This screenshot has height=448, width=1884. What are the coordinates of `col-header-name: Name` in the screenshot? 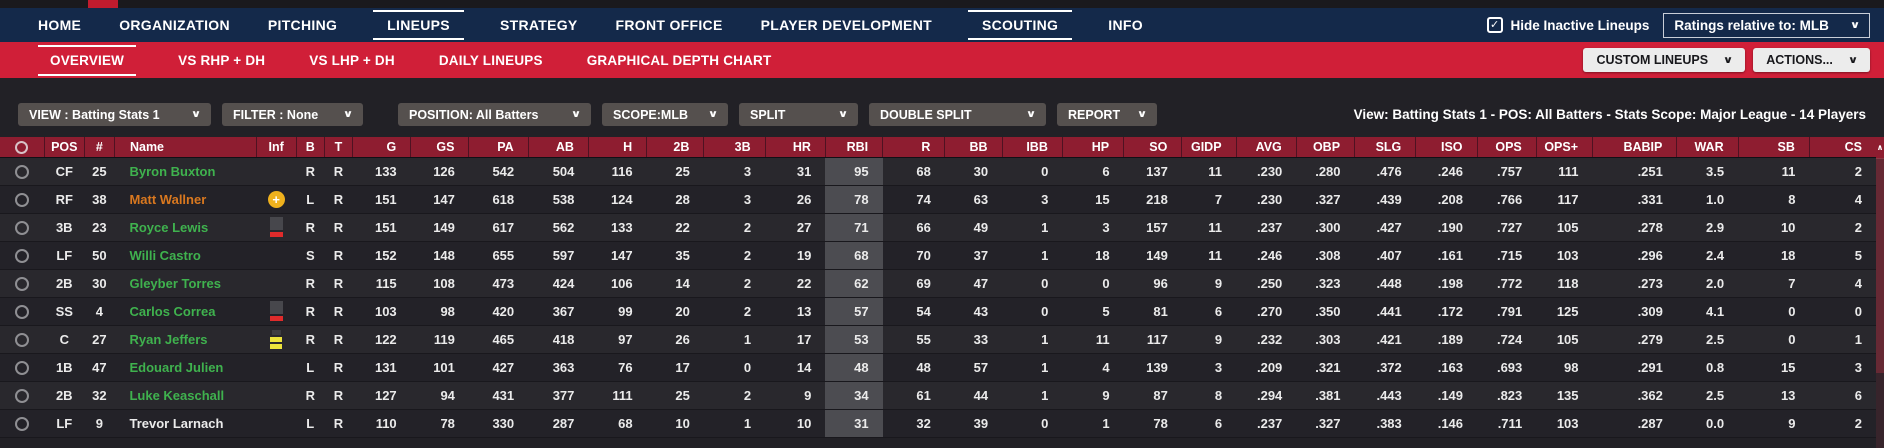 It's located at (185, 147).